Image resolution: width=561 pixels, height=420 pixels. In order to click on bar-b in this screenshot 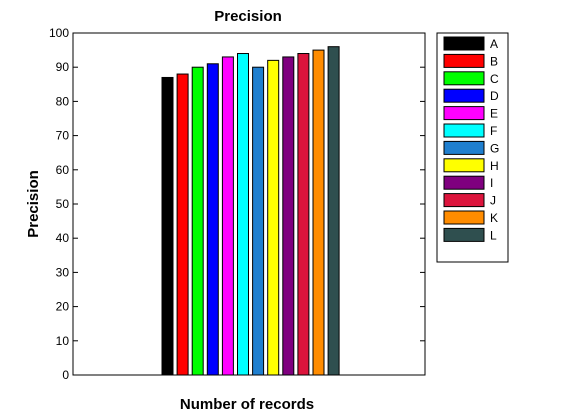, I will do `click(182, 224)`.